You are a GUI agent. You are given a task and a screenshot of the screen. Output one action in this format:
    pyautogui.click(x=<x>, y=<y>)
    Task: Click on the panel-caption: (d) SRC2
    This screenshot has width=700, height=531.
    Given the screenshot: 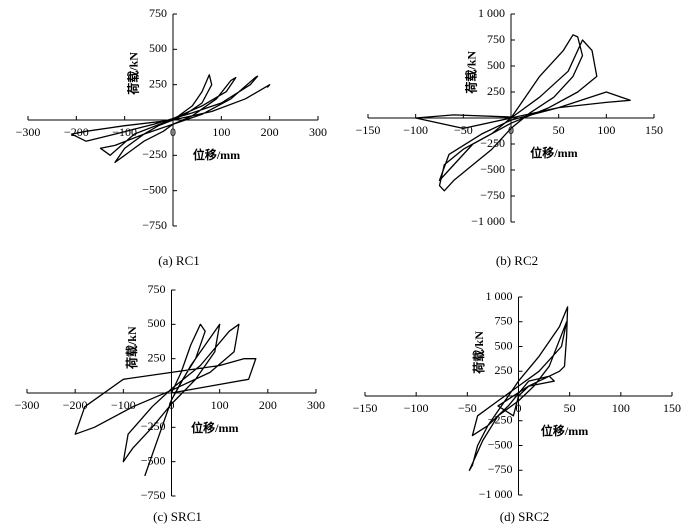 What is the action you would take?
    pyautogui.click(x=524, y=516)
    